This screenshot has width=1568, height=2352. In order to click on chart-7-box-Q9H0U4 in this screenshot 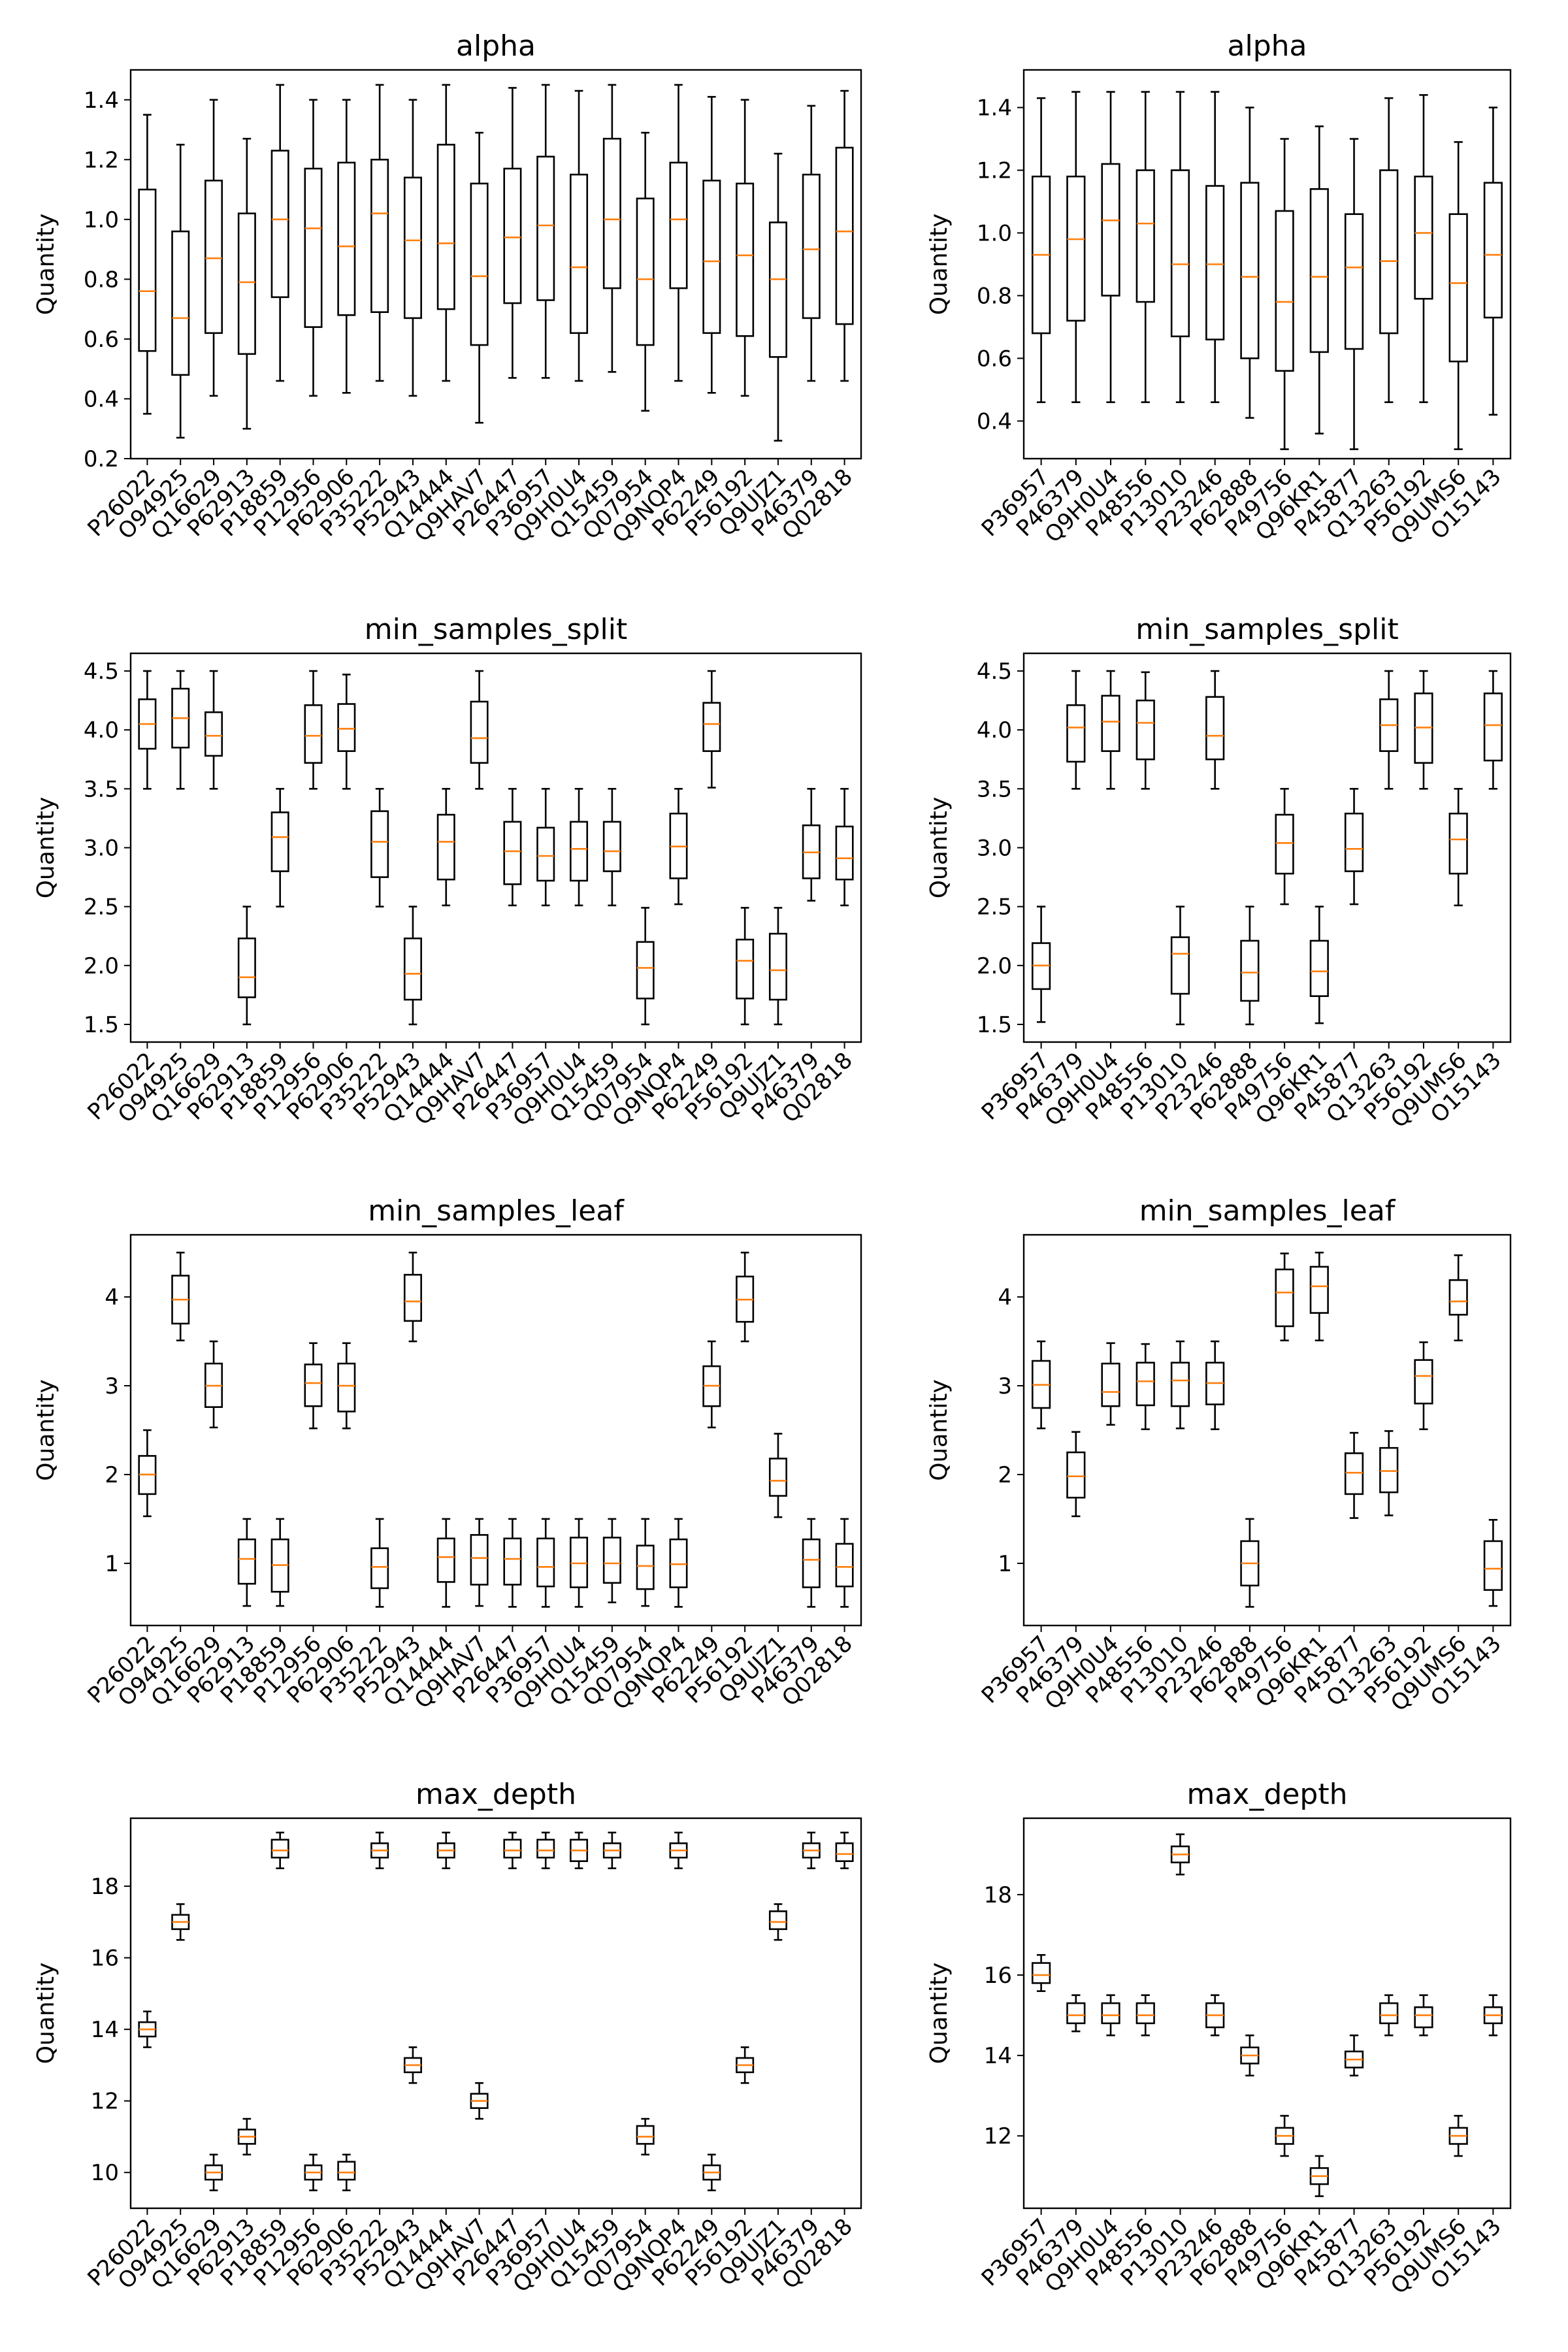, I will do `click(579, 1850)`.